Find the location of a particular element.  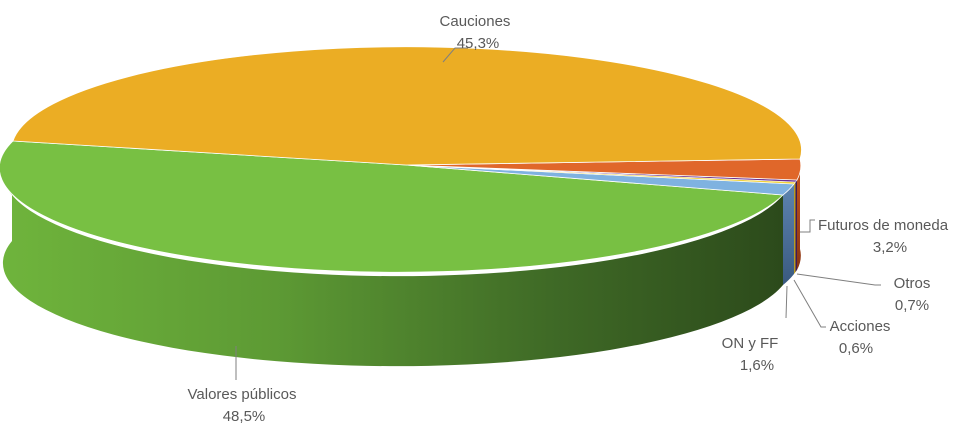

otros-label: Otros is located at coordinates (912, 283).